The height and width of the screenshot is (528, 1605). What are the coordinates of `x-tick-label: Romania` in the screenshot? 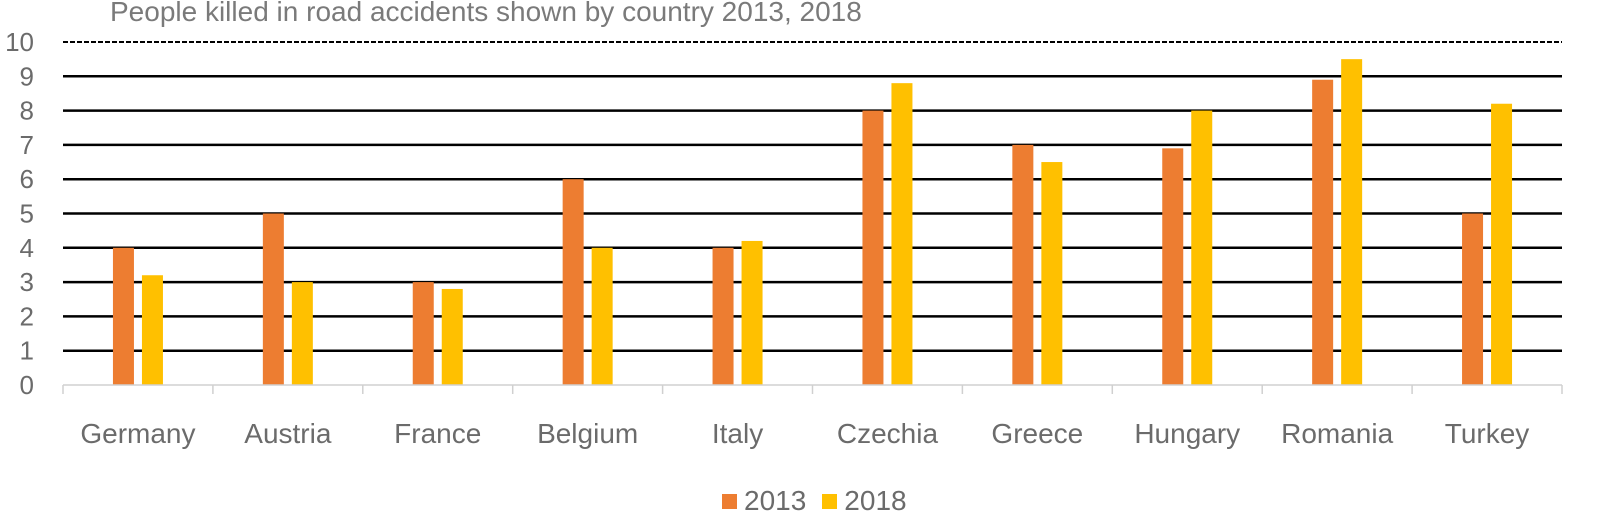 It's located at (1337, 433).